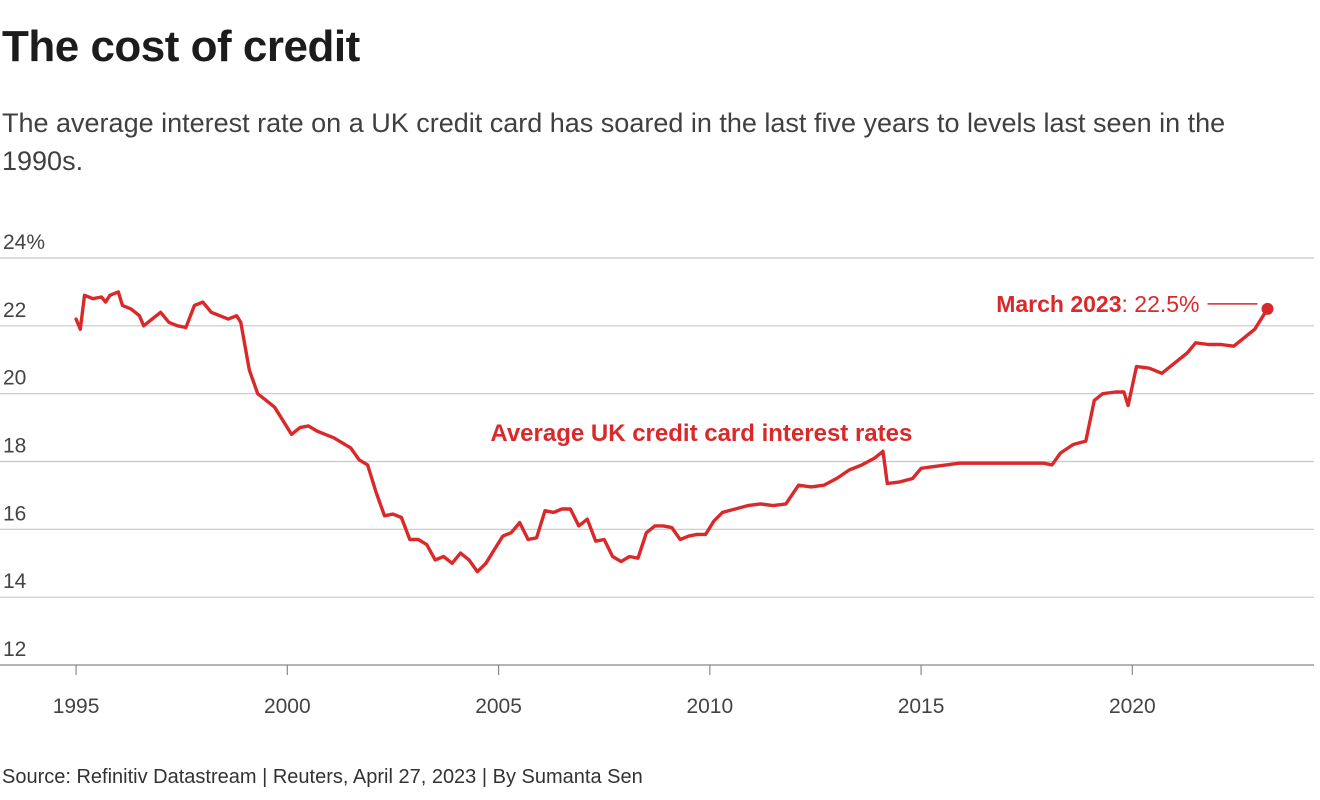 Image resolution: width=1320 pixels, height=800 pixels. What do you see at coordinates (1132, 706) in the screenshot?
I see `x-tick-label: 2020` at bounding box center [1132, 706].